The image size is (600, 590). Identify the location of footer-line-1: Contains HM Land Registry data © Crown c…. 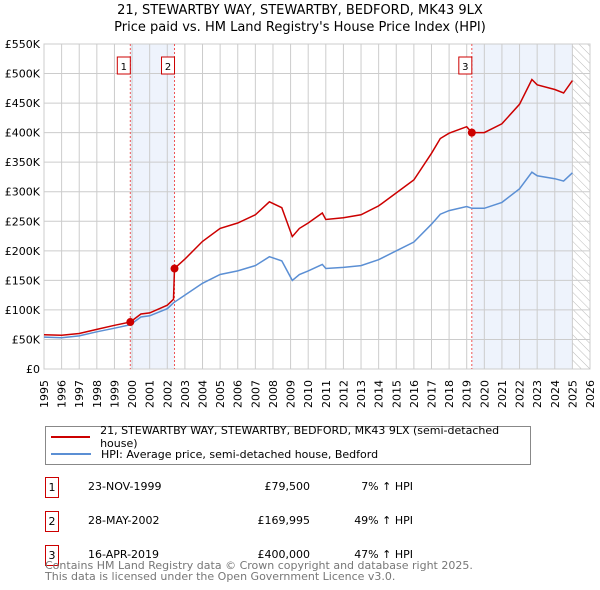
(259, 565).